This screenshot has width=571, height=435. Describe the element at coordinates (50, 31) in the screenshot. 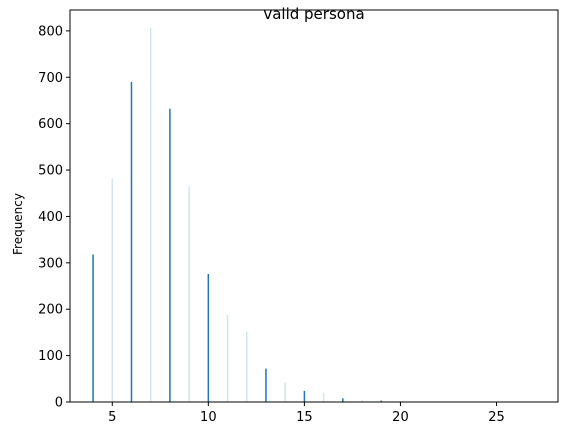

I see `y-tick-label-800: 800` at that location.